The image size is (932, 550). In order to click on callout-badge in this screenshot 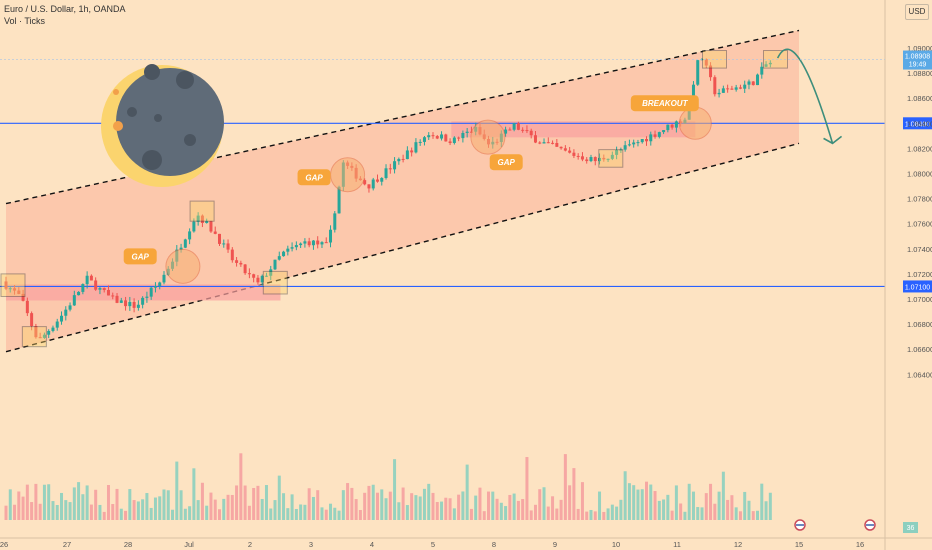, I will do `click(506, 162)`.